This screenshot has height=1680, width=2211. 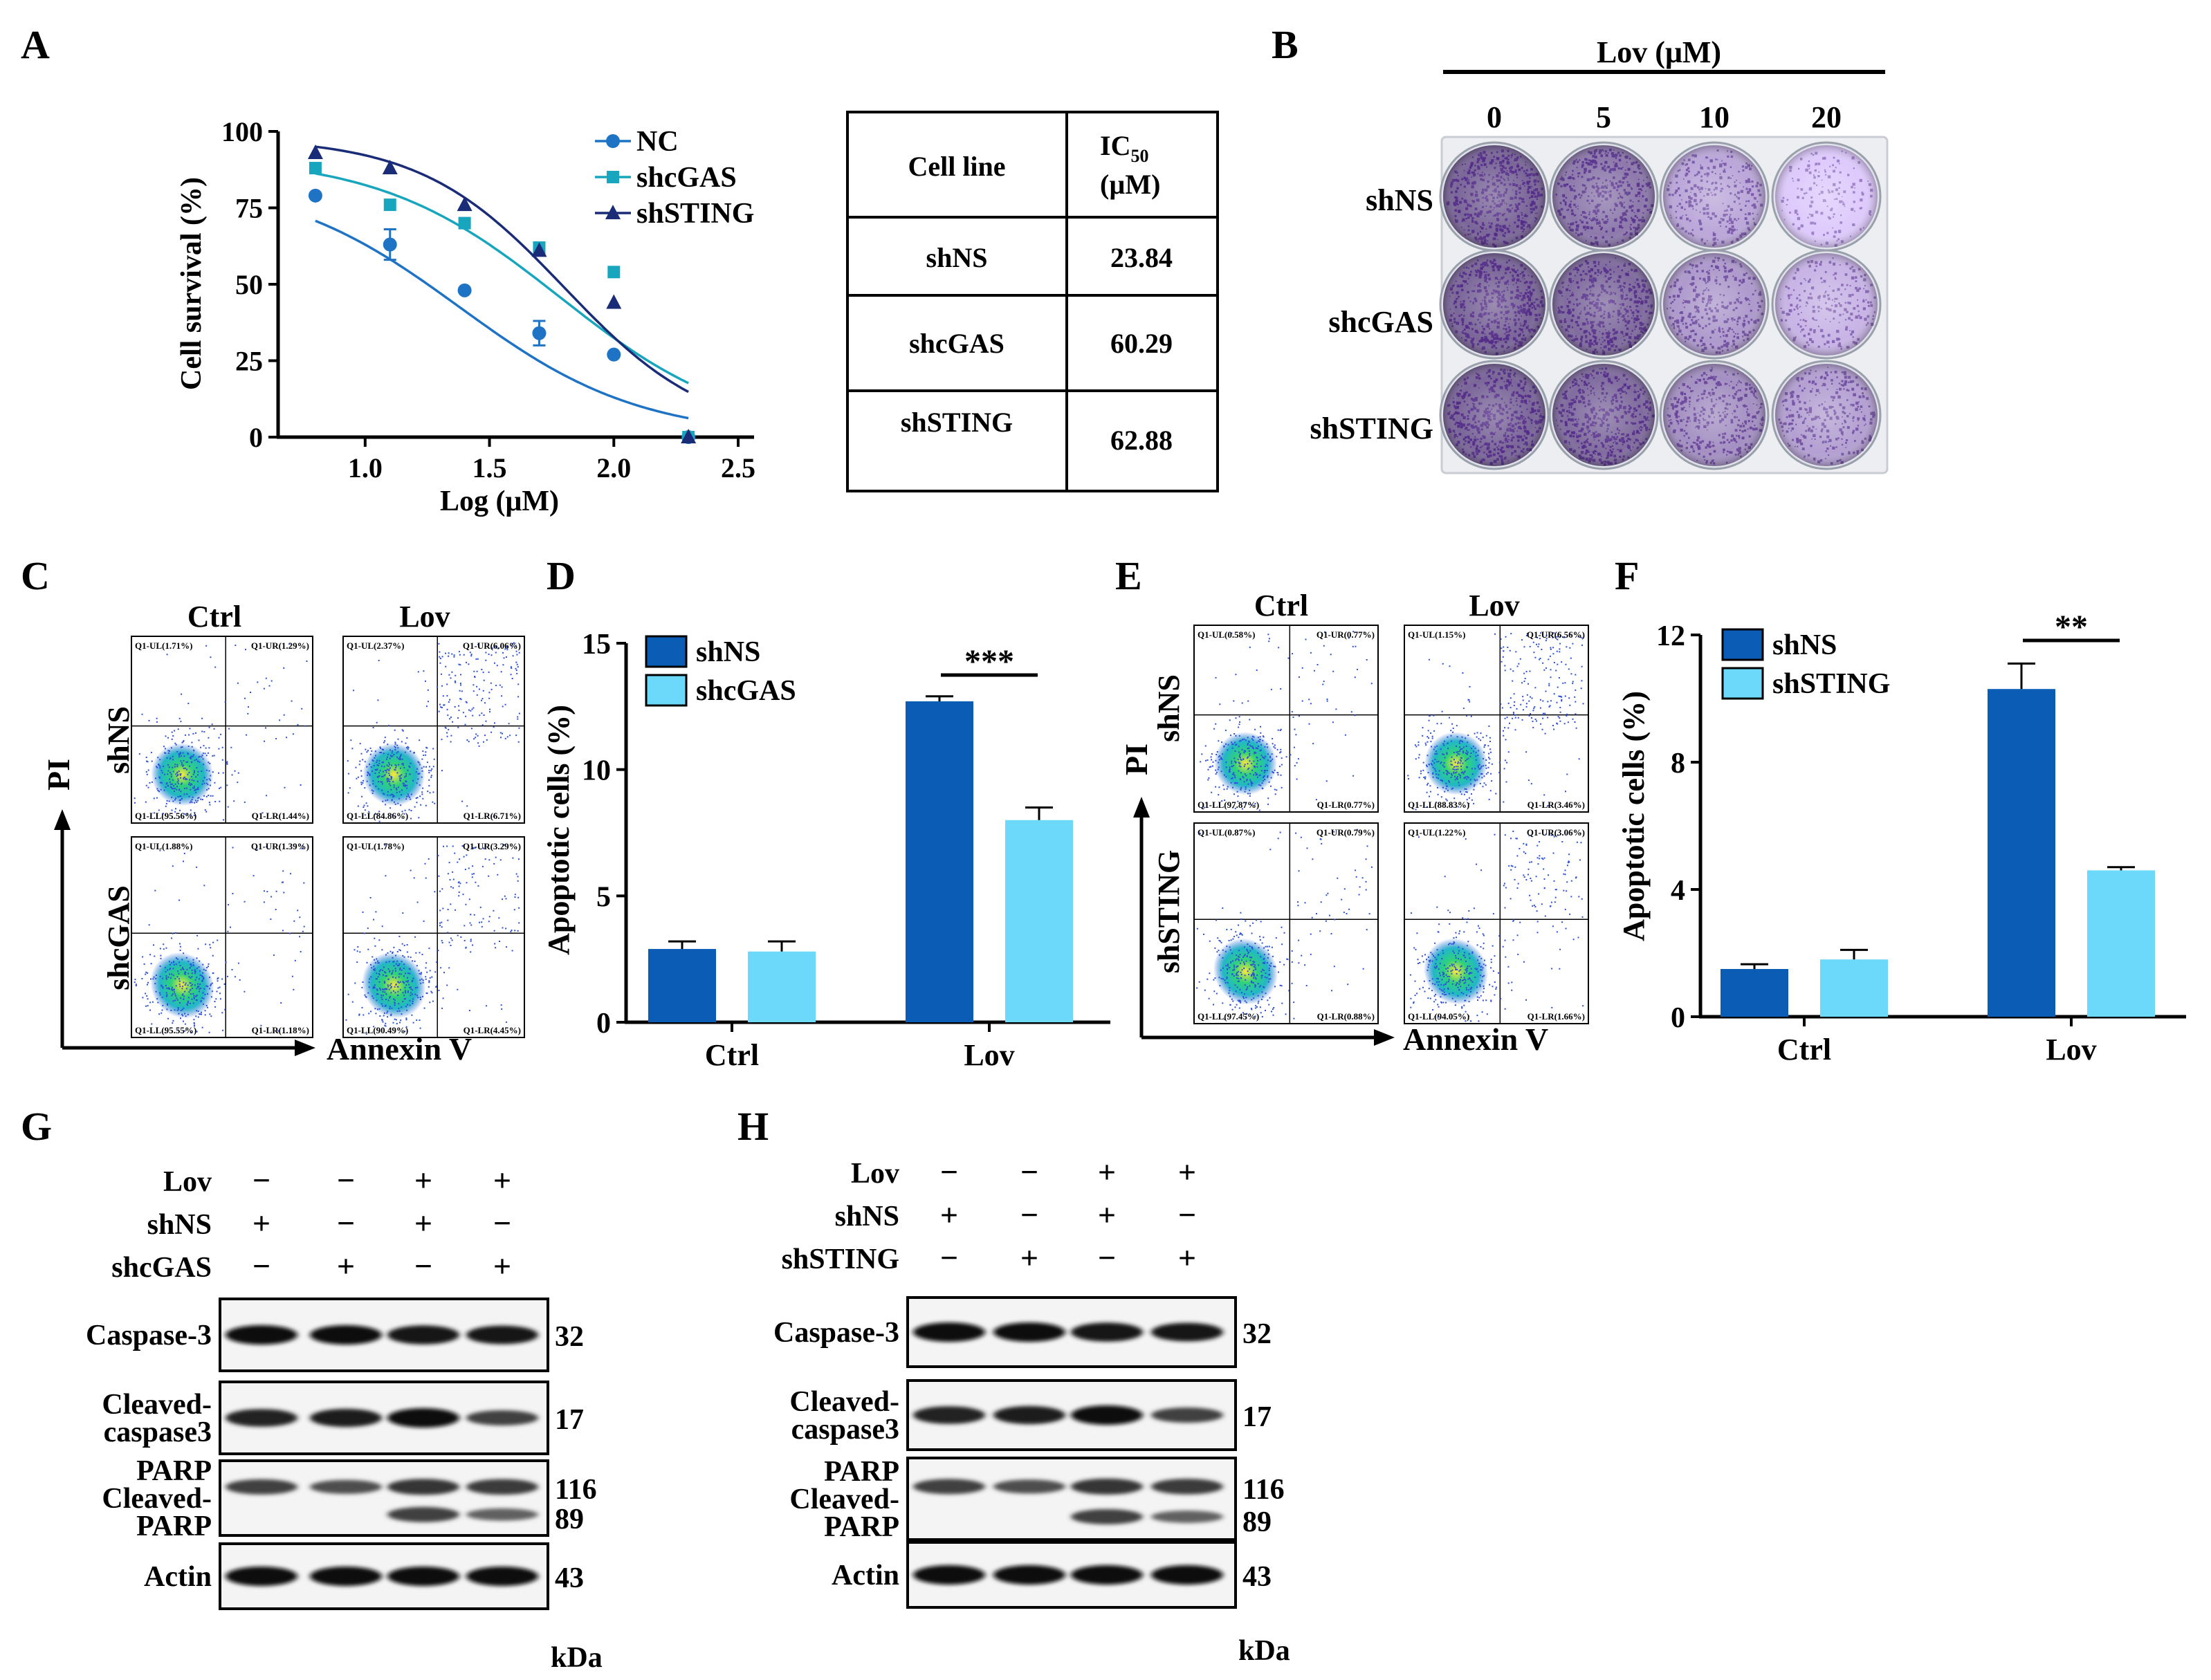 What do you see at coordinates (1257, 1417) in the screenshot?
I see `wb-kda-value: 17` at bounding box center [1257, 1417].